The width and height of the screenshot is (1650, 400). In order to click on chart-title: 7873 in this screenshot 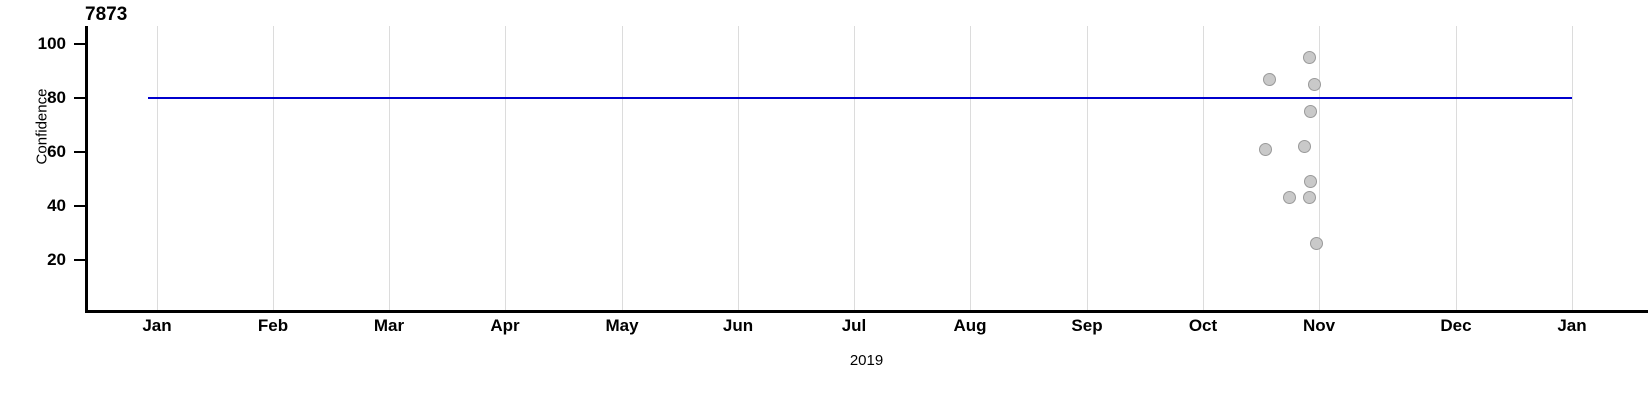, I will do `click(106, 14)`.